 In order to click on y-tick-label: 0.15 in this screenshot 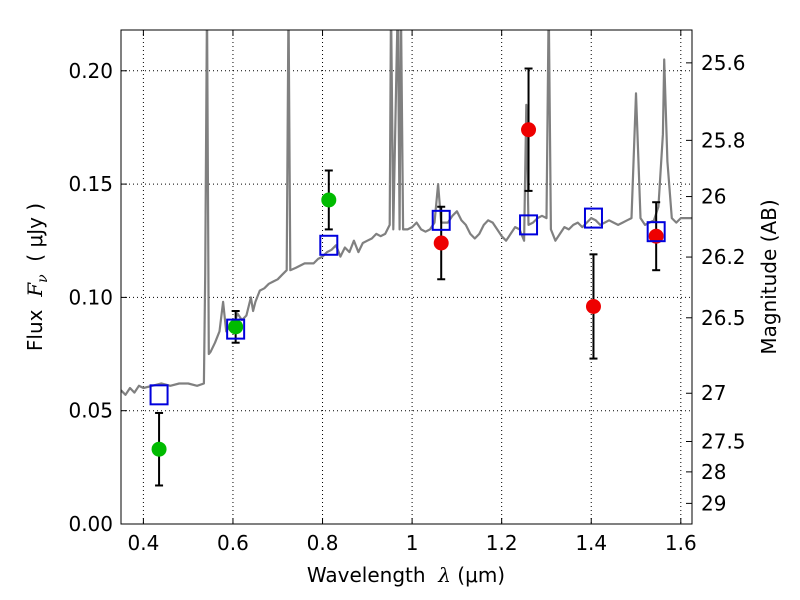, I will do `click(90, 184)`.